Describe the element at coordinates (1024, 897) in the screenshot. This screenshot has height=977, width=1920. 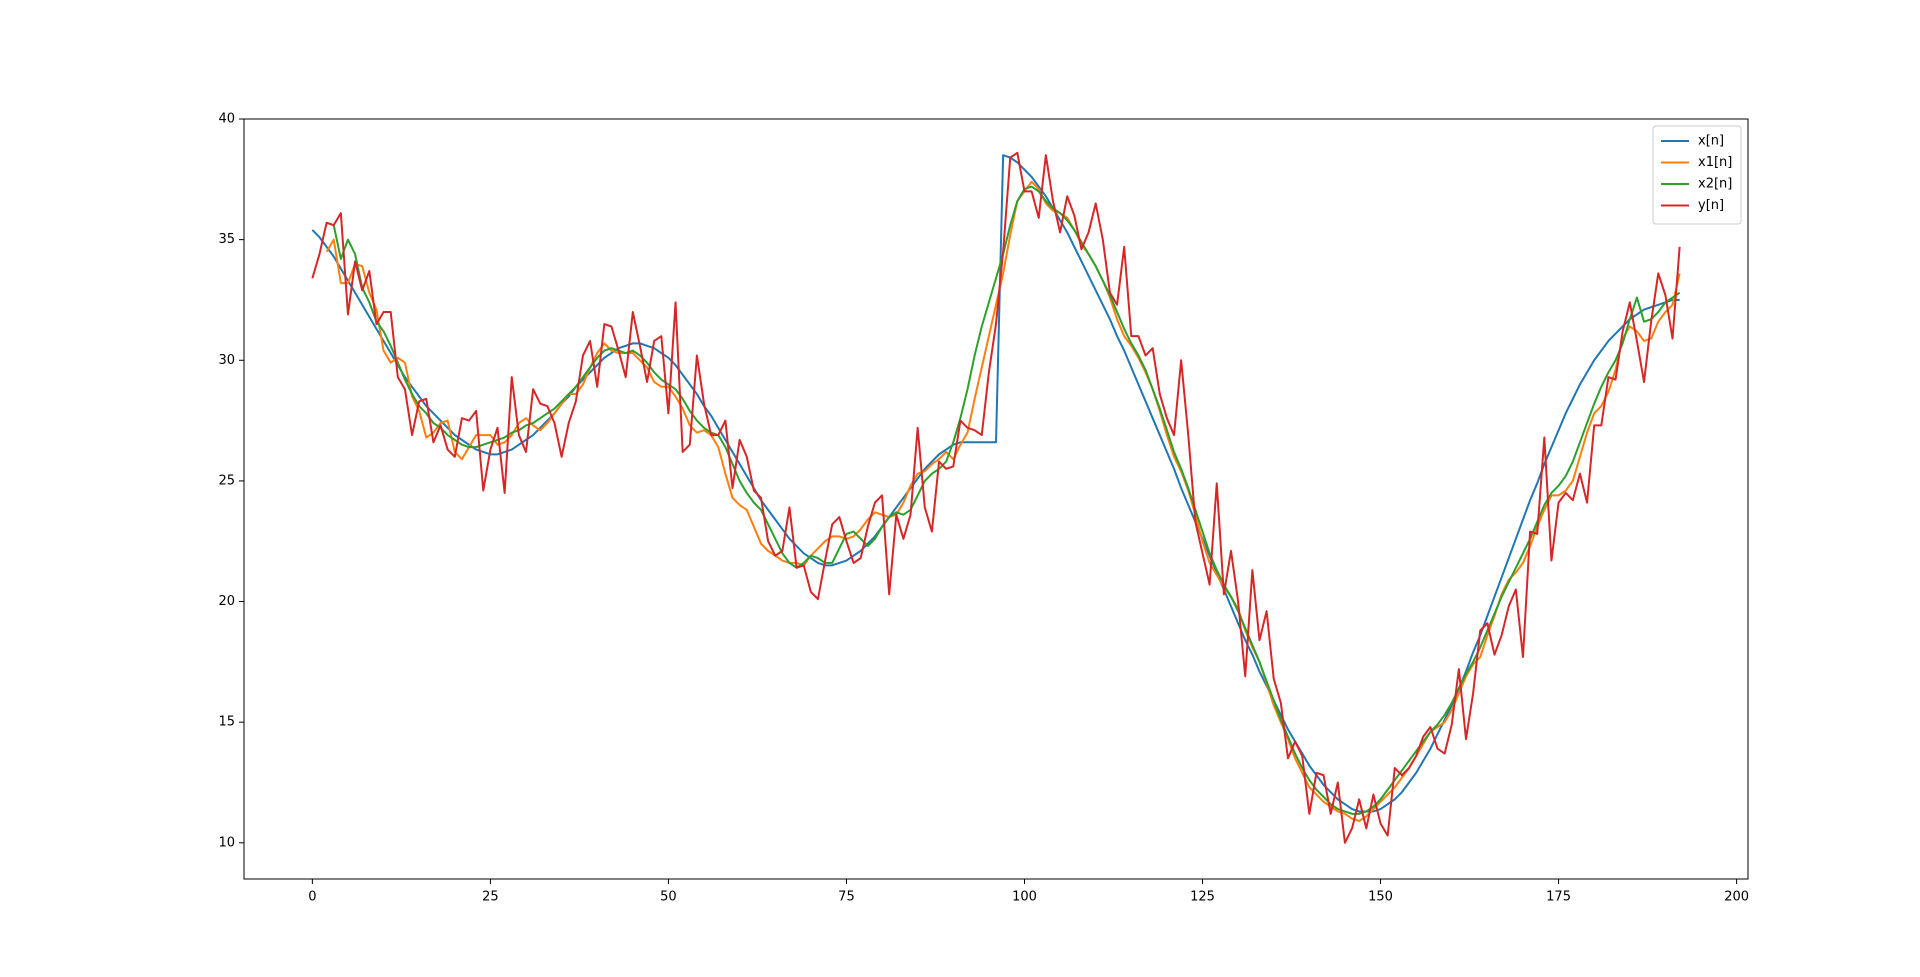
I see `x-tick-label: 100` at that location.